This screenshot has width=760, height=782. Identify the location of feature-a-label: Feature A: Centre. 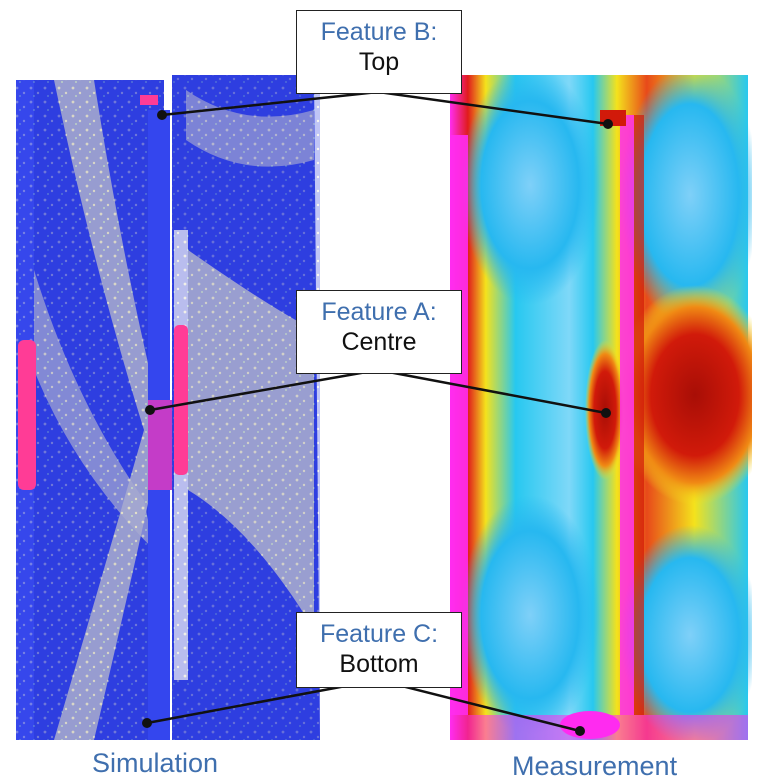
(379, 332).